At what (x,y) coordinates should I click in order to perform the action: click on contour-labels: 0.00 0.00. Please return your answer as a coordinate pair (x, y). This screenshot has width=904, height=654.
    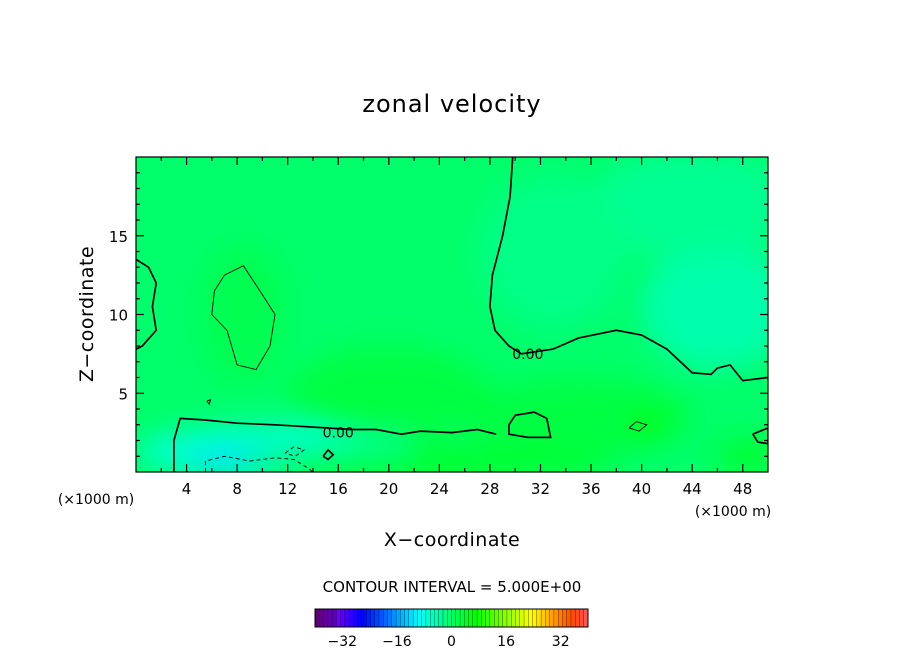
    Looking at the image, I should click on (433, 394).